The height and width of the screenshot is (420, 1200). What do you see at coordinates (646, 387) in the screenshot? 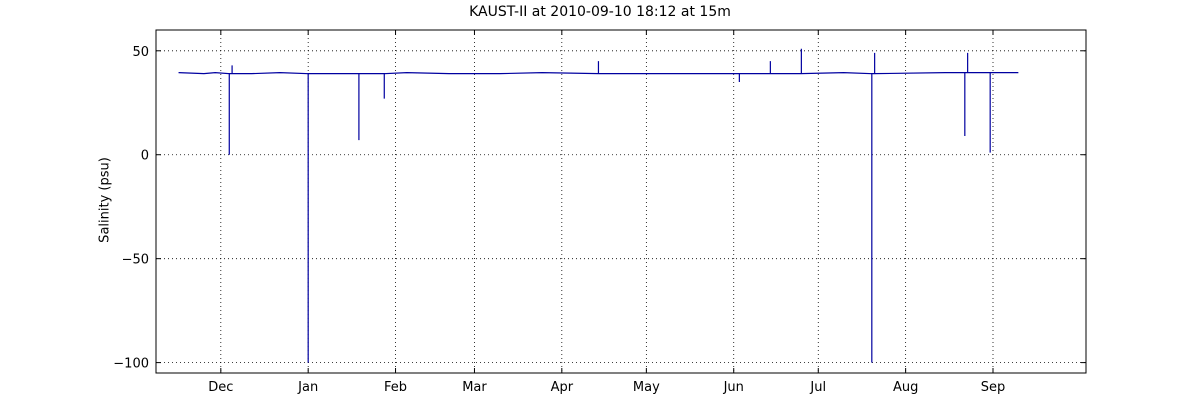
I see `x-tick-label: May` at bounding box center [646, 387].